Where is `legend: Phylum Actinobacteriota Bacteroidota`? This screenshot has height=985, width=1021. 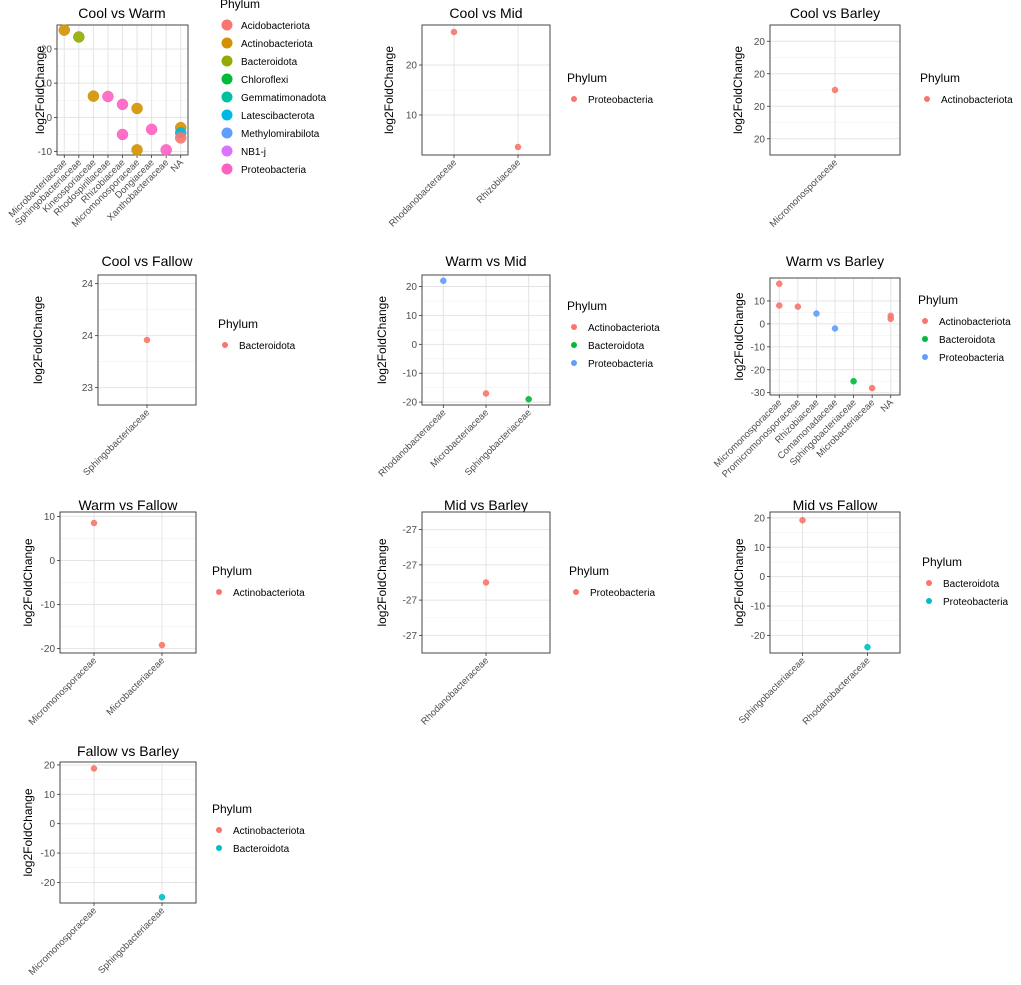 legend: Phylum Actinobacteriota Bacteroidota is located at coordinates (258, 828).